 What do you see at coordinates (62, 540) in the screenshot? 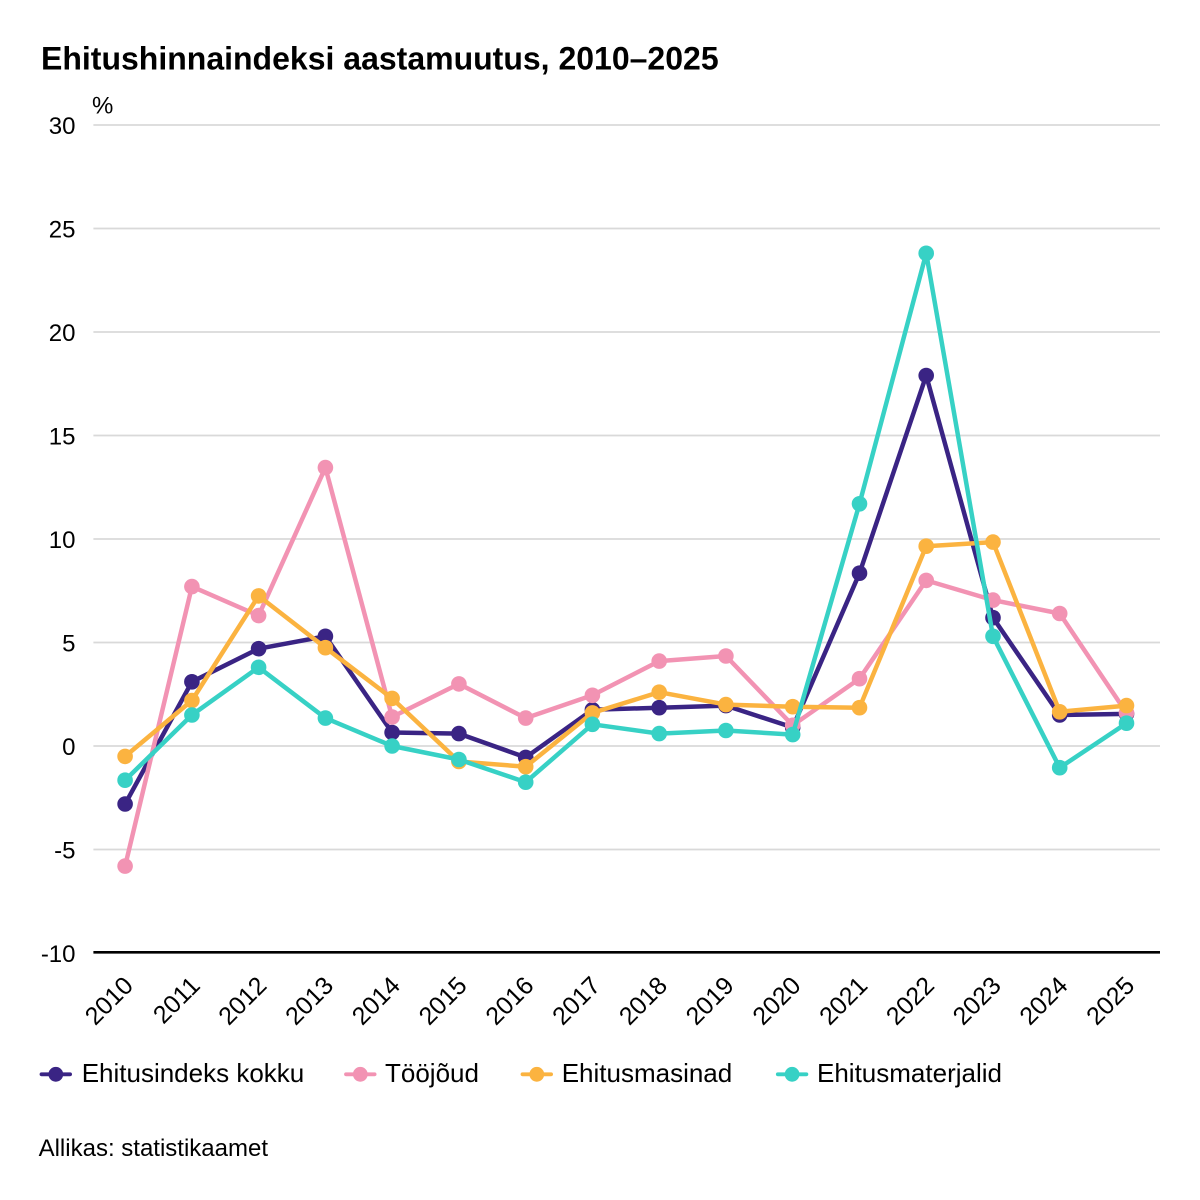
I see `svg-text: 10` at bounding box center [62, 540].